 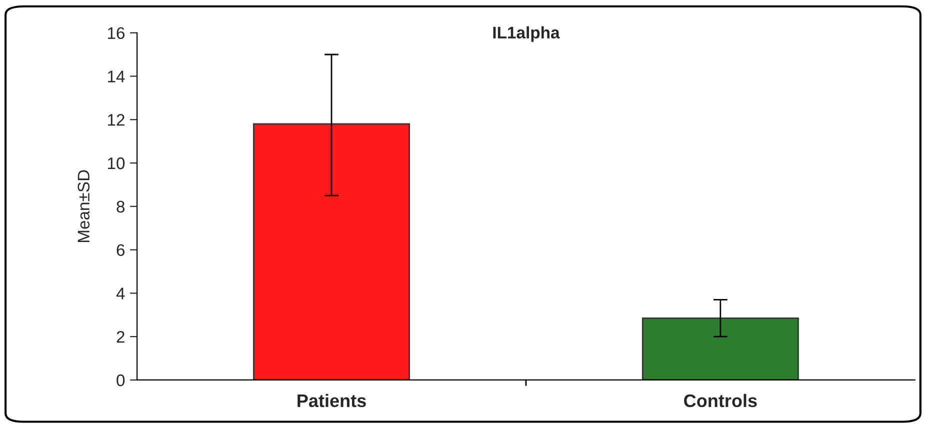 What do you see at coordinates (120, 380) in the screenshot?
I see `y-tick-label: 0` at bounding box center [120, 380].